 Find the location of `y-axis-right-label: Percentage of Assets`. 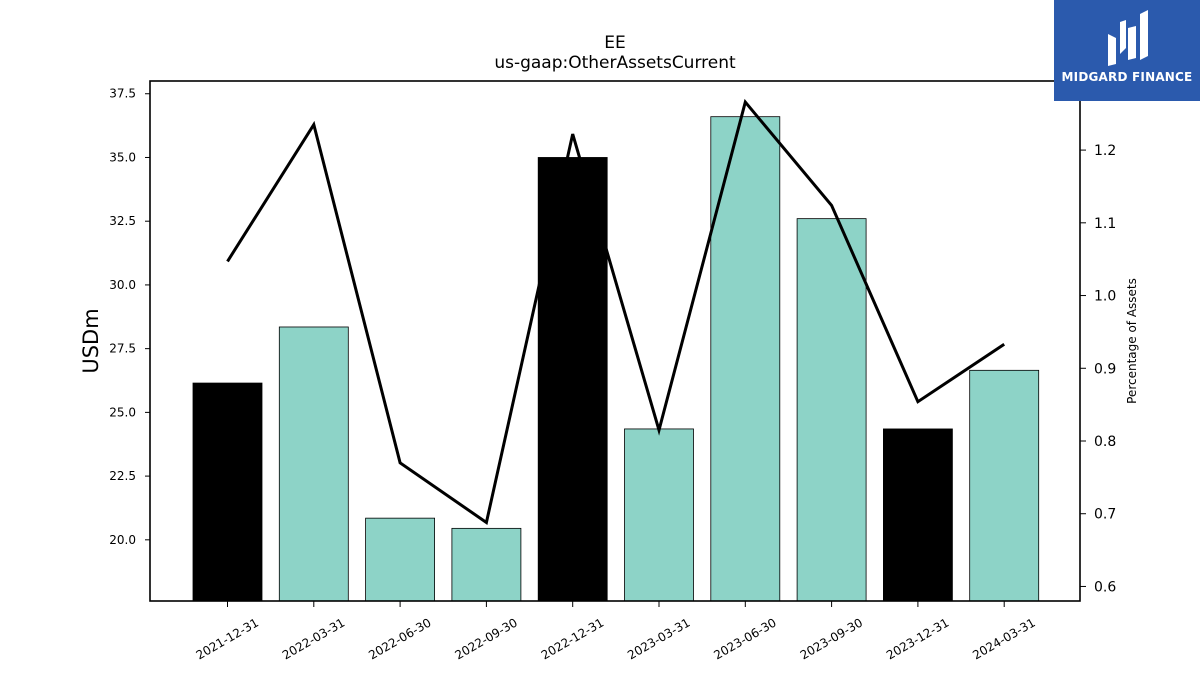

y-axis-right-label: Percentage of Assets is located at coordinates (1132, 341).